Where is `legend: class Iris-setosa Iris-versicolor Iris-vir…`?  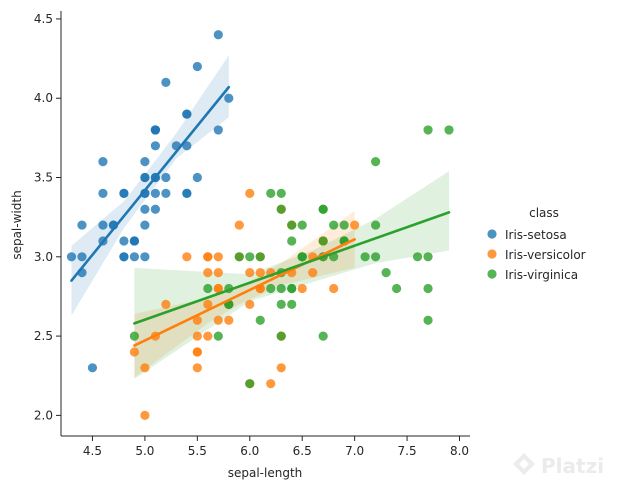 legend: class Iris-setosa Iris-versicolor Iris-vir… is located at coordinates (536, 244).